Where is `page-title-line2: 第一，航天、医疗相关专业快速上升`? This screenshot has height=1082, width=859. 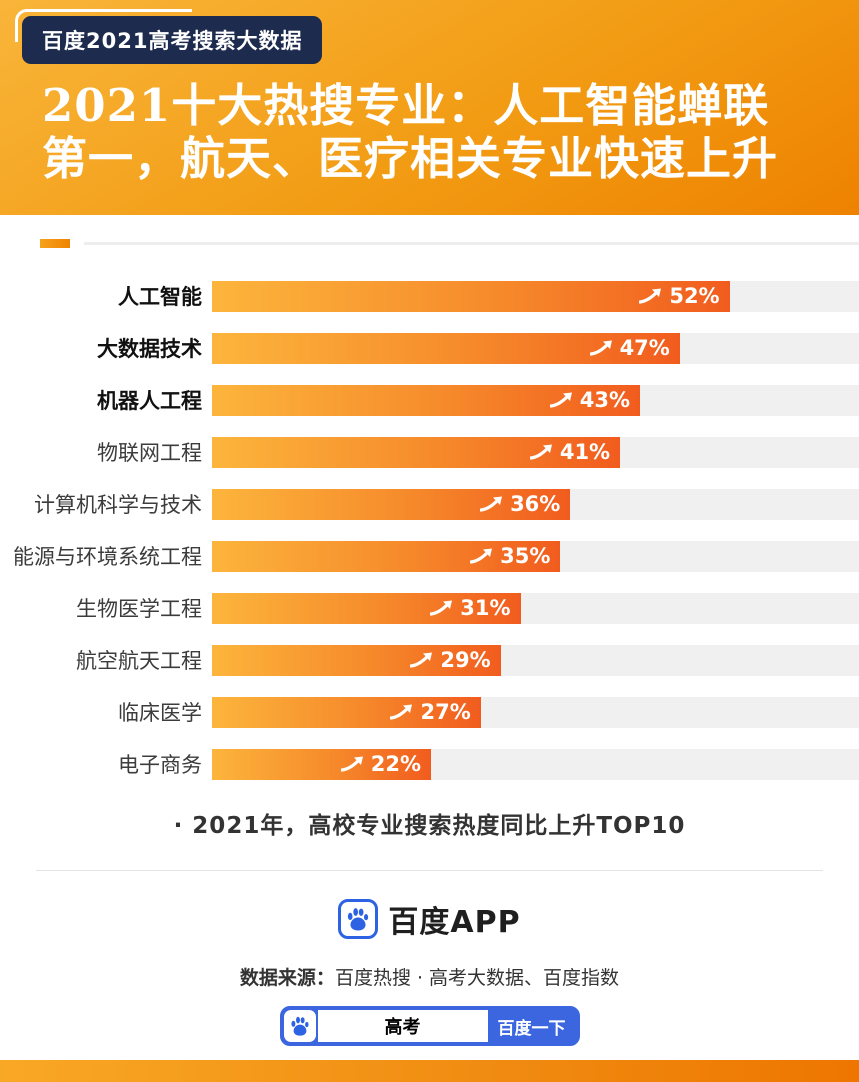 page-title-line2: 第一，航天、医疗相关专业快速上升 is located at coordinates (410, 158).